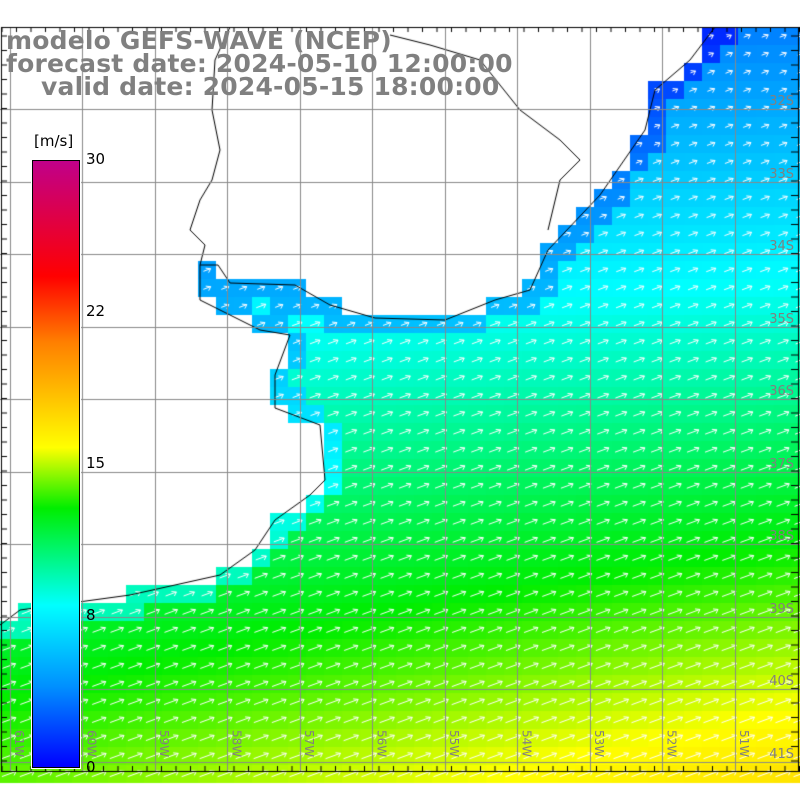 This screenshot has height=800, width=800. What do you see at coordinates (781, 609) in the screenshot?
I see `lat-label: 39S` at bounding box center [781, 609].